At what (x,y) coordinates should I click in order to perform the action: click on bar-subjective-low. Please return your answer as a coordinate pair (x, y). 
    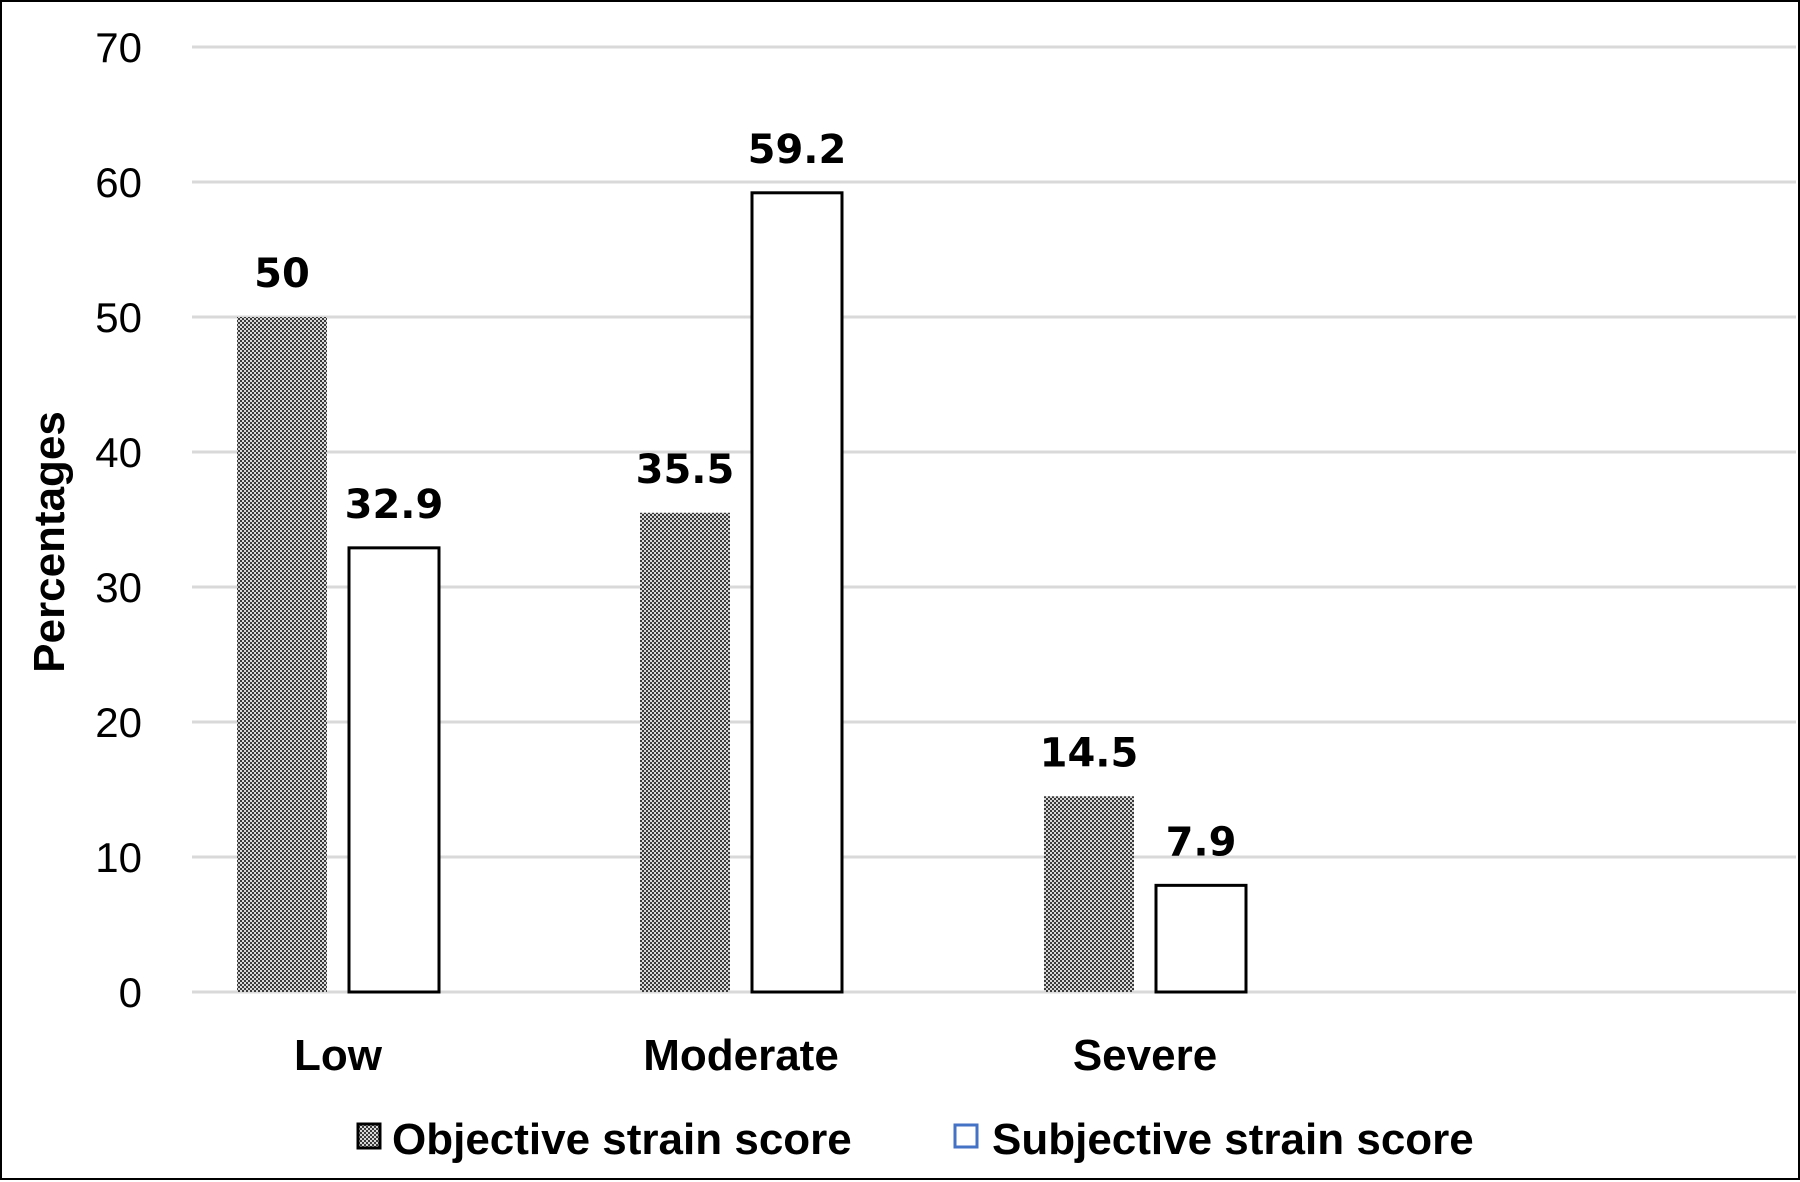
    Looking at the image, I should click on (394, 770).